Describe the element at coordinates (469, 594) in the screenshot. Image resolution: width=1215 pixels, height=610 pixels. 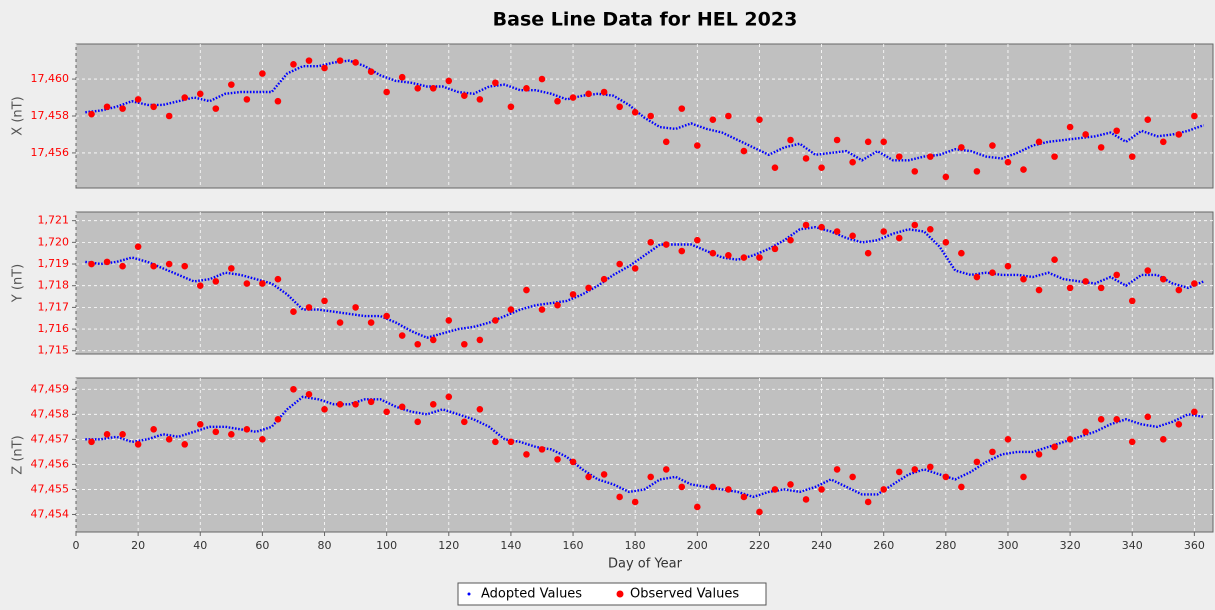
I see `legend-marker` at that location.